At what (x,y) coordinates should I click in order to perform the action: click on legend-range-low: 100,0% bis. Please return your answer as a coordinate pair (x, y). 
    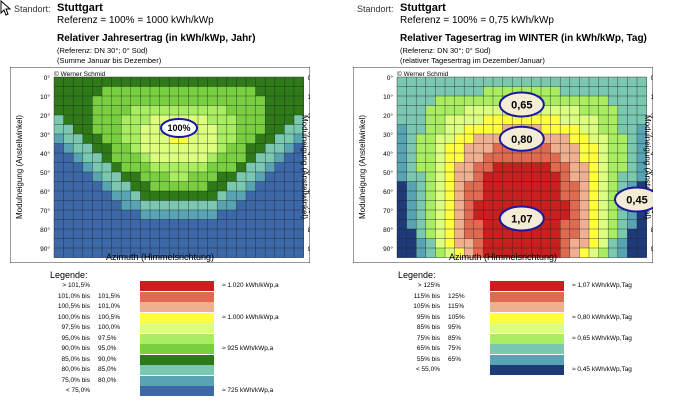
    Looking at the image, I should click on (73, 317).